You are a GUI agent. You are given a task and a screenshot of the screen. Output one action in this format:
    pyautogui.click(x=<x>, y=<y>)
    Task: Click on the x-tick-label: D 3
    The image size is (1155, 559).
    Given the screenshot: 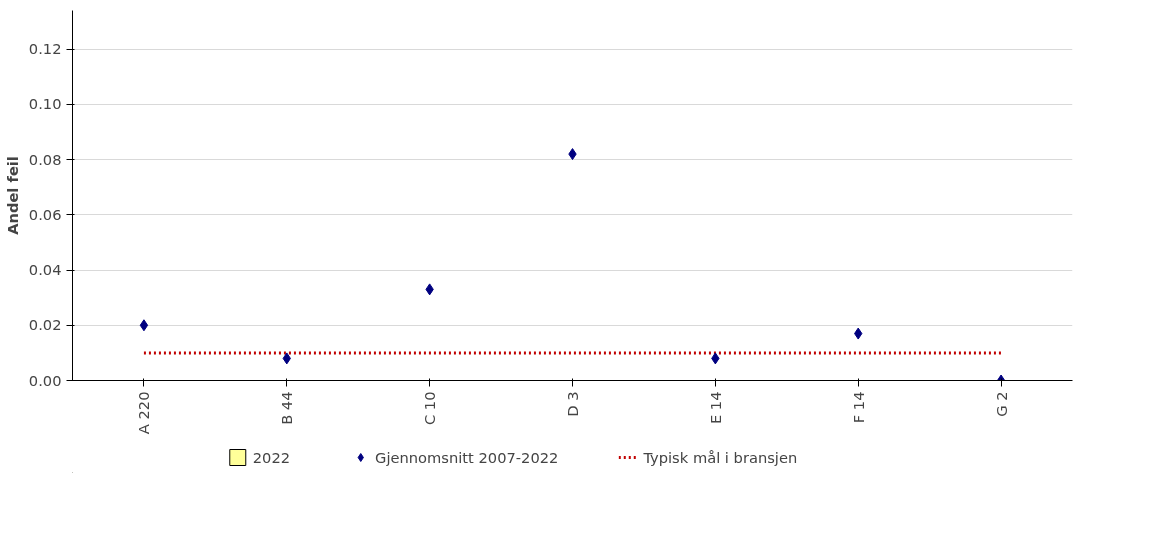 What is the action you would take?
    pyautogui.click(x=572, y=404)
    